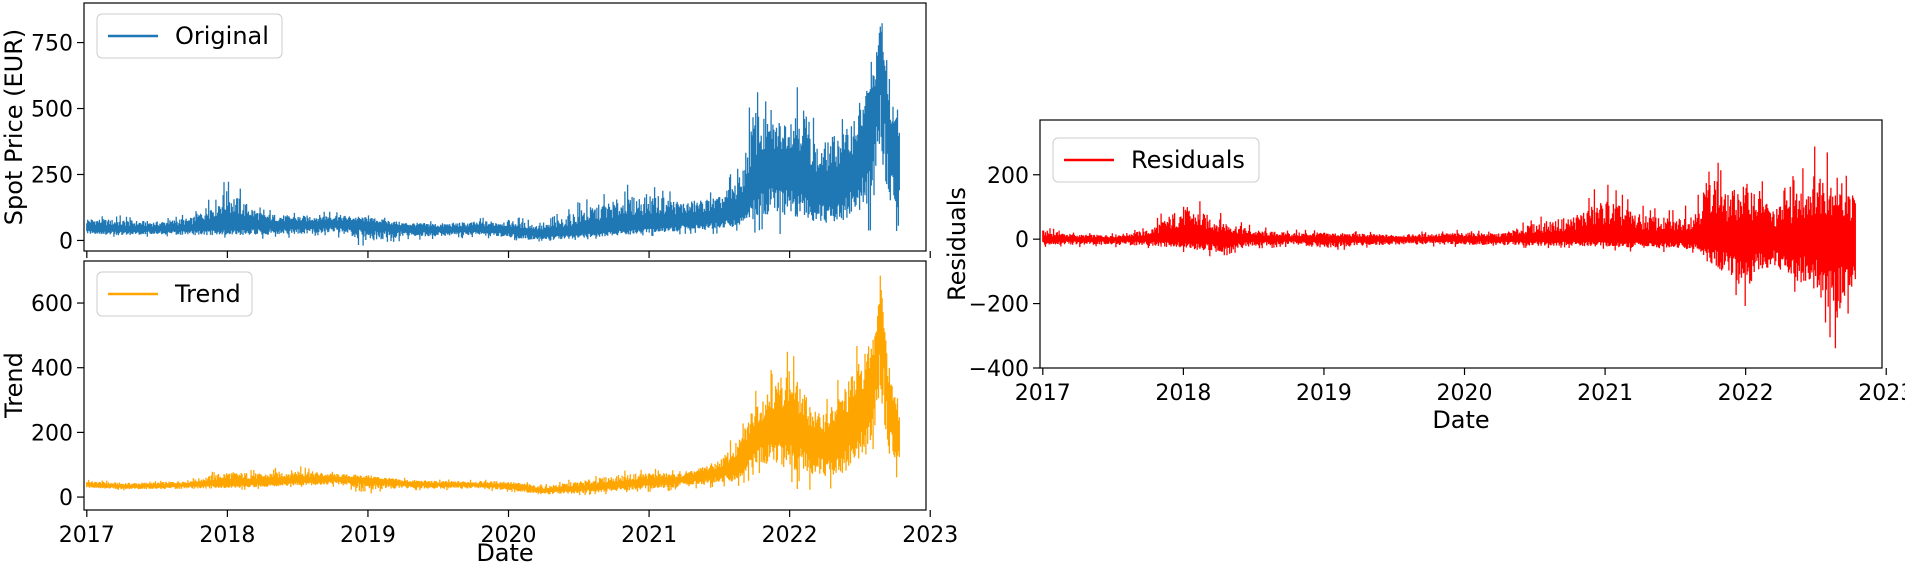 This screenshot has height=566, width=1905. What do you see at coordinates (207, 294) in the screenshot?
I see `legend-label: Trend` at bounding box center [207, 294].